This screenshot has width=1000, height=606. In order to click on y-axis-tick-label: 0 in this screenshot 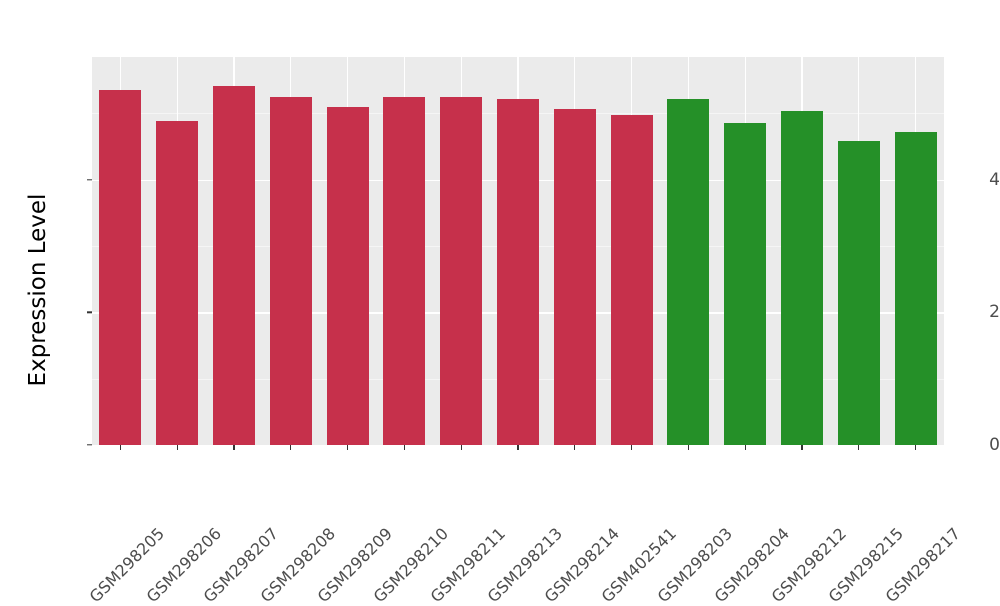, I will do `click(994, 445)`.